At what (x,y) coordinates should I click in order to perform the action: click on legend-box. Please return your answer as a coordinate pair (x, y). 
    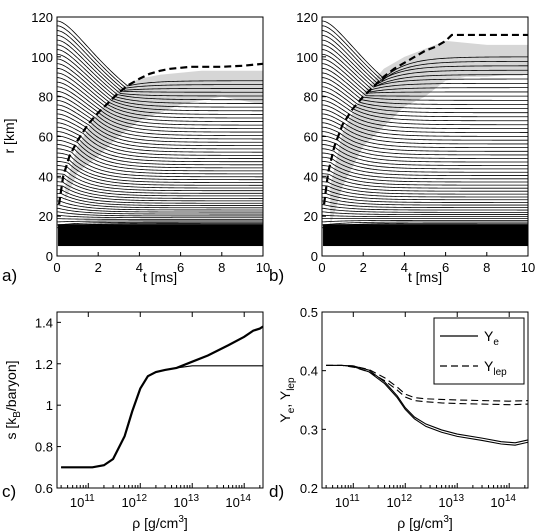
    Looking at the image, I should click on (479, 351).